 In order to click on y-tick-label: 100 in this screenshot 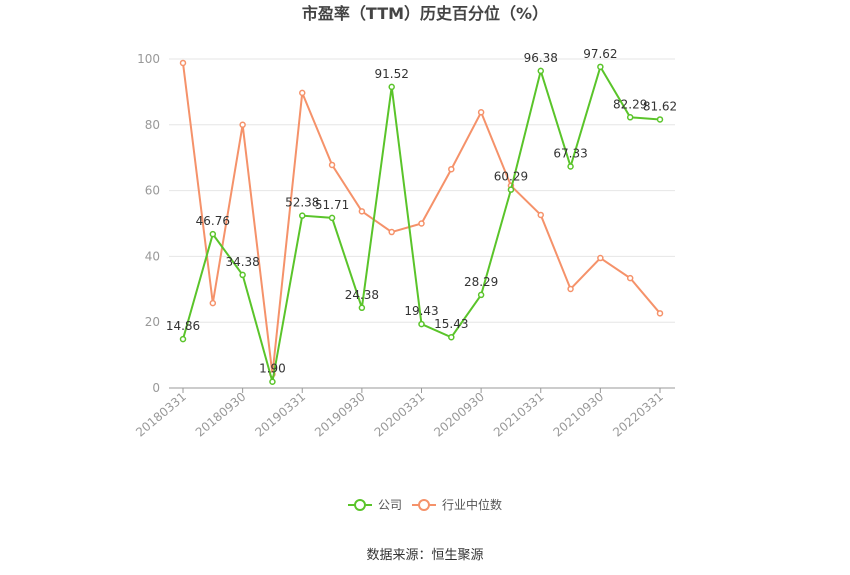, I will do `click(148, 59)`.